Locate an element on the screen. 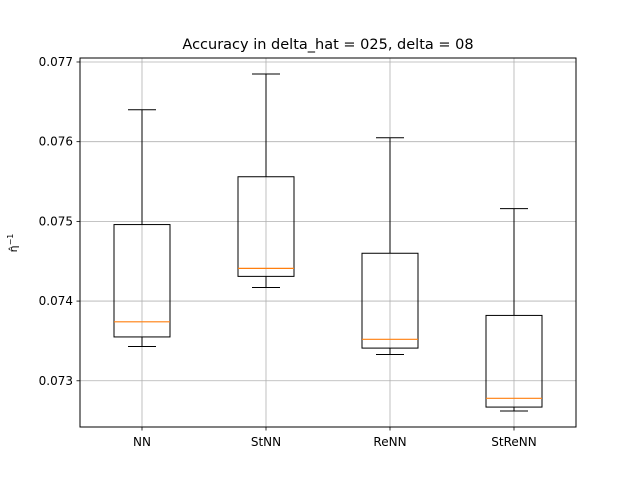  y-tick-label: 0.077 is located at coordinates (56, 62).